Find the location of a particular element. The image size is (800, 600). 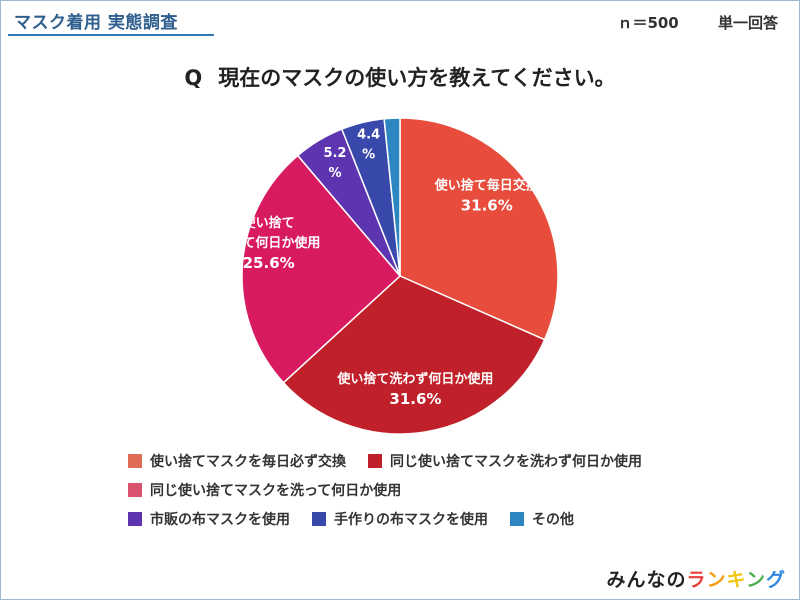

sample-size: ｎ＝500 is located at coordinates (648, 23).